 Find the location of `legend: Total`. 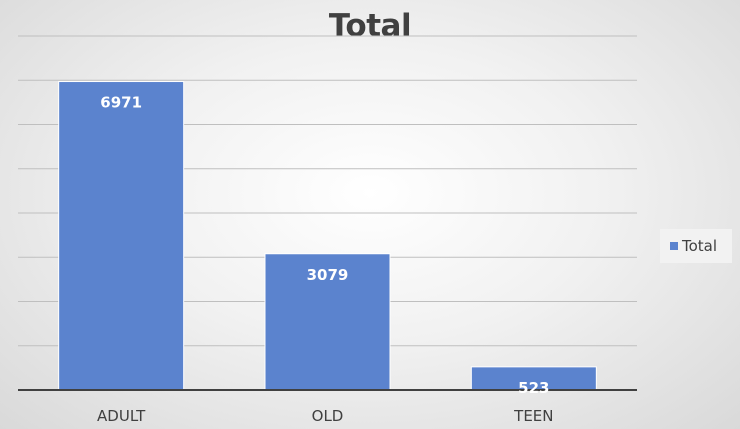

legend: Total is located at coordinates (696, 246).